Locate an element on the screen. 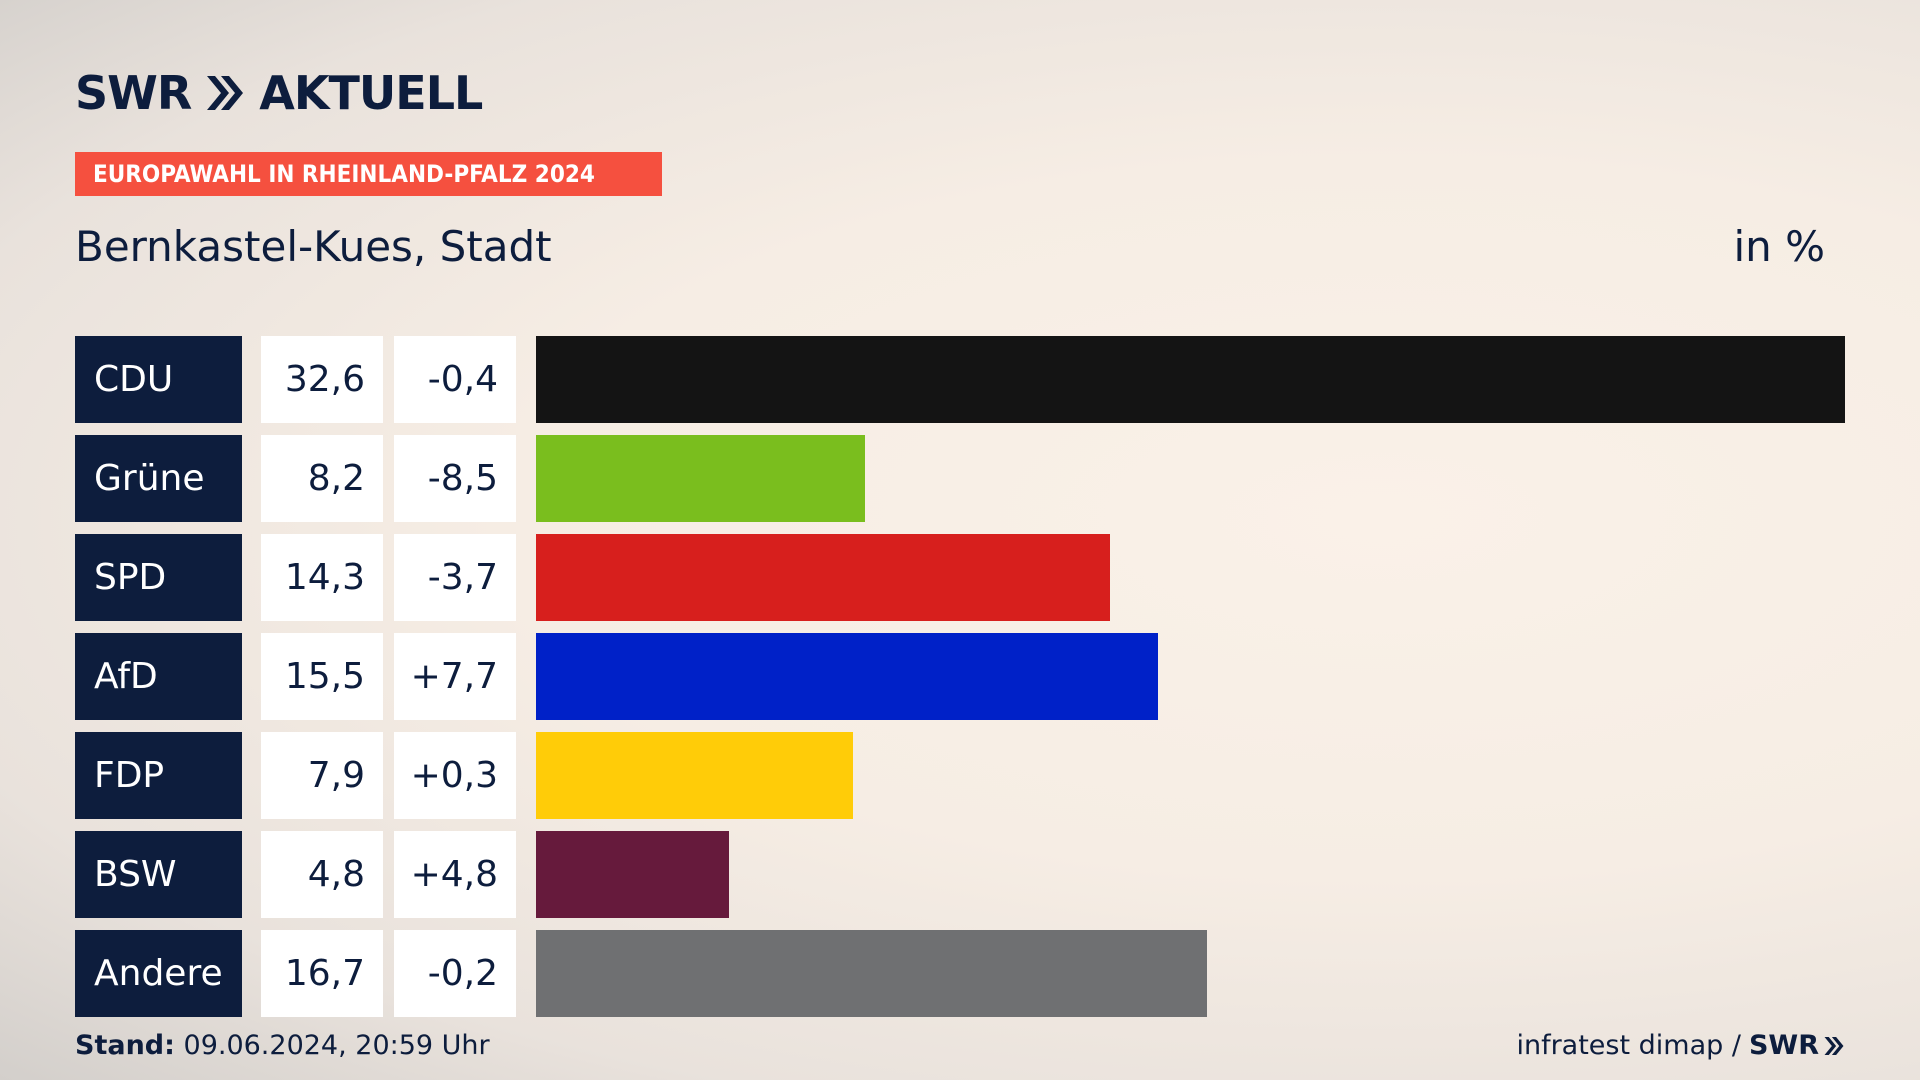 The image size is (1920, 1080). vote-change-value: +7,7 is located at coordinates (455, 676).